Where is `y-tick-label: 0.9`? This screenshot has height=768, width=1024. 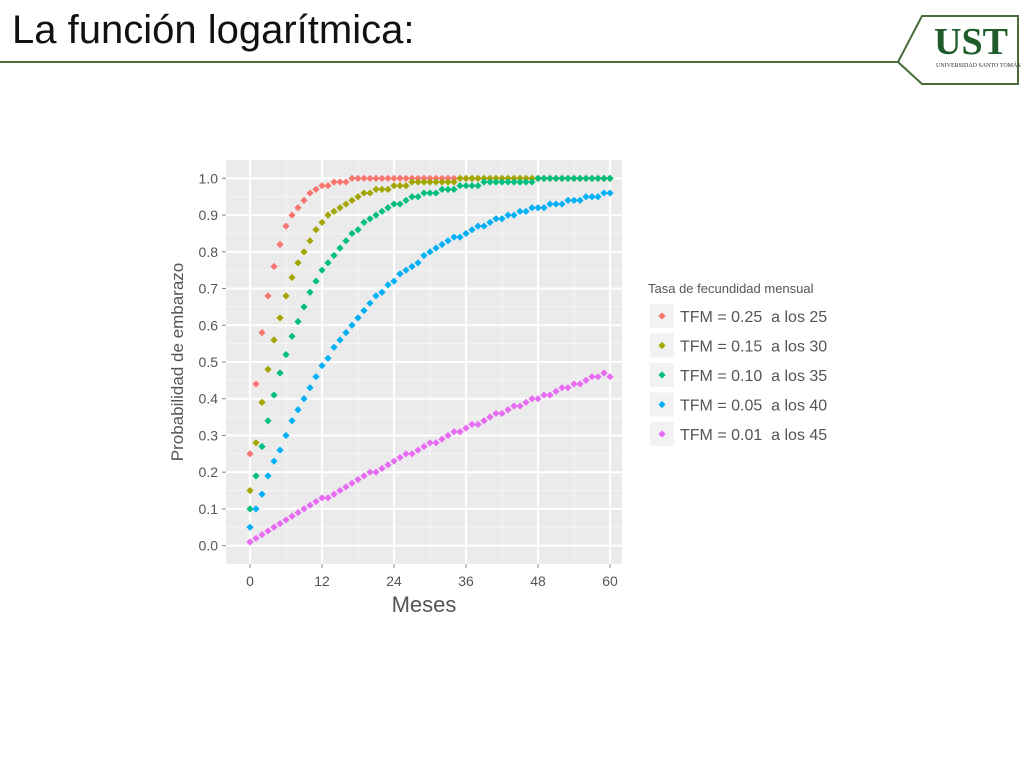
y-tick-label: 0.9 is located at coordinates (209, 215).